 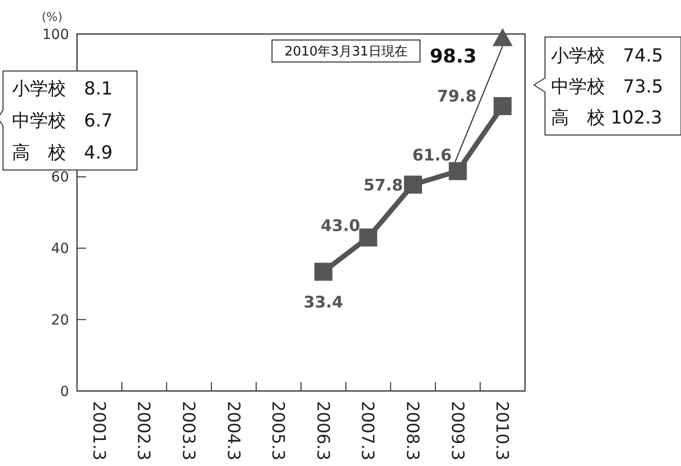 What do you see at coordinates (60, 249) in the screenshot?
I see `y-tick-label: 40` at bounding box center [60, 249].